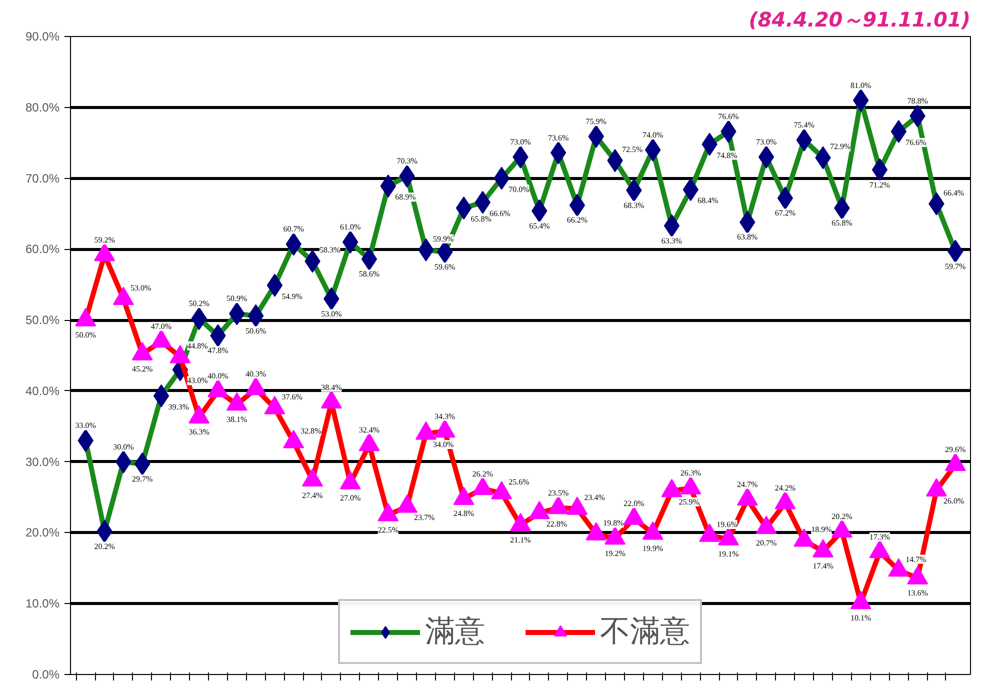 Image resolution: width=1000 pixels, height=699 pixels. I want to click on data-label: 21.1%, so click(521, 539).